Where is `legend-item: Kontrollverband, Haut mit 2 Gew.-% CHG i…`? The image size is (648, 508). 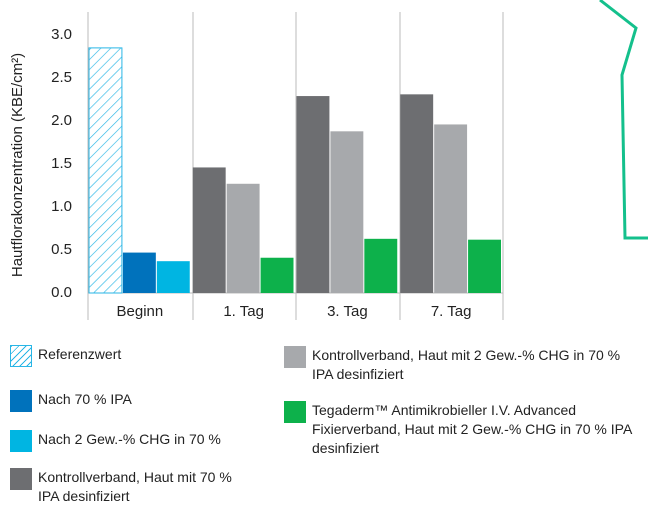 legend-item: Kontrollverband, Haut mit 2 Gew.-% CHG i… is located at coordinates (464, 365).